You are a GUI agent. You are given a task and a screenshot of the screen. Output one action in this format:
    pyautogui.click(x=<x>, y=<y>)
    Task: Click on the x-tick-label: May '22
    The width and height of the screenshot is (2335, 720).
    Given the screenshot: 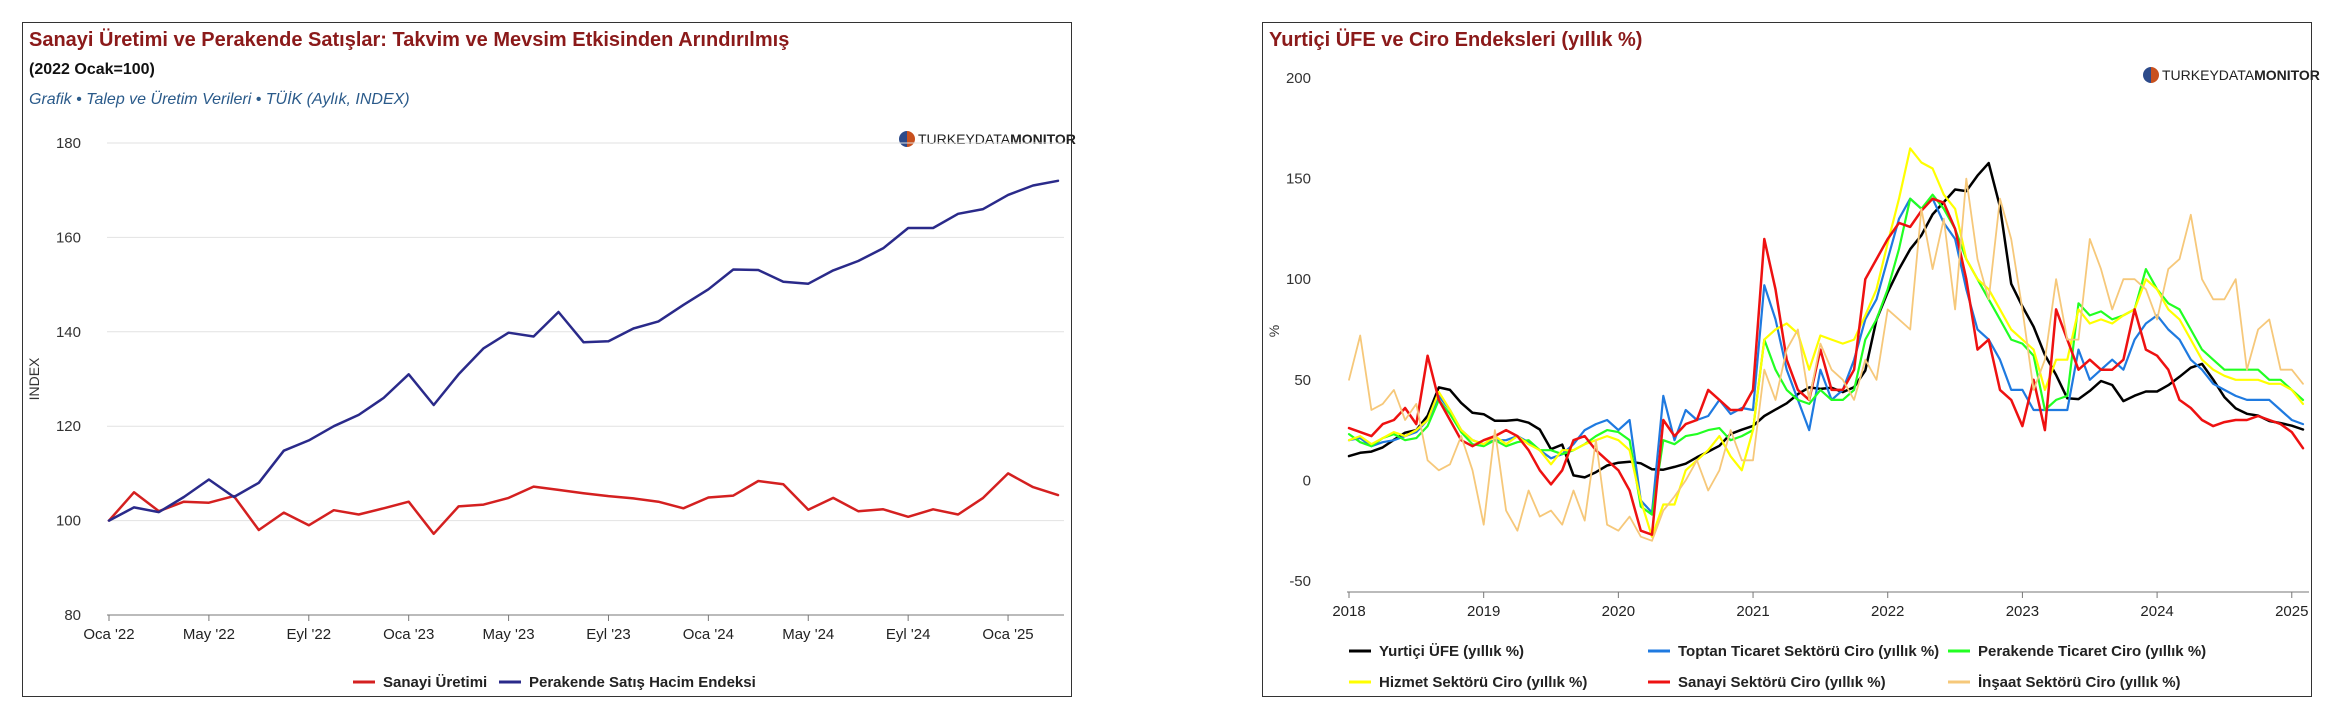 What is the action you would take?
    pyautogui.click(x=209, y=634)
    